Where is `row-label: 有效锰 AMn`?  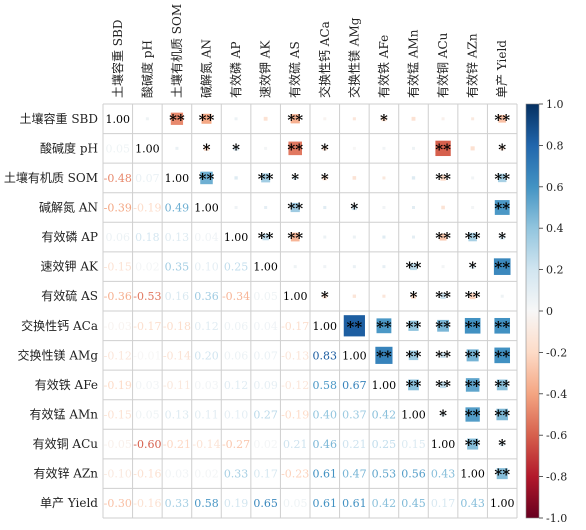 row-label: 有效锰 AMn is located at coordinates (64, 414).